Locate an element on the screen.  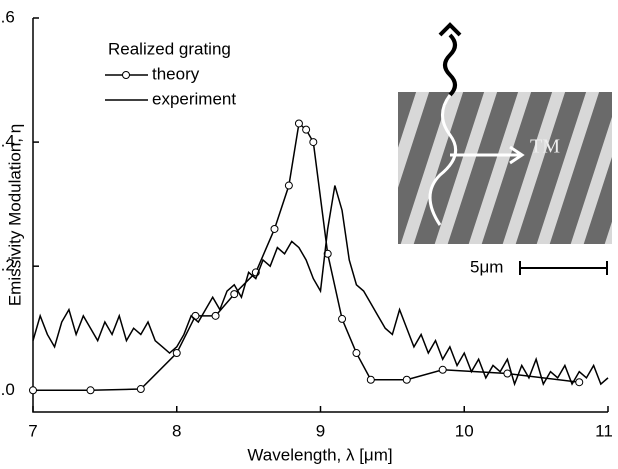
y-tick-label: 0.0 is located at coordinates (7, 389).